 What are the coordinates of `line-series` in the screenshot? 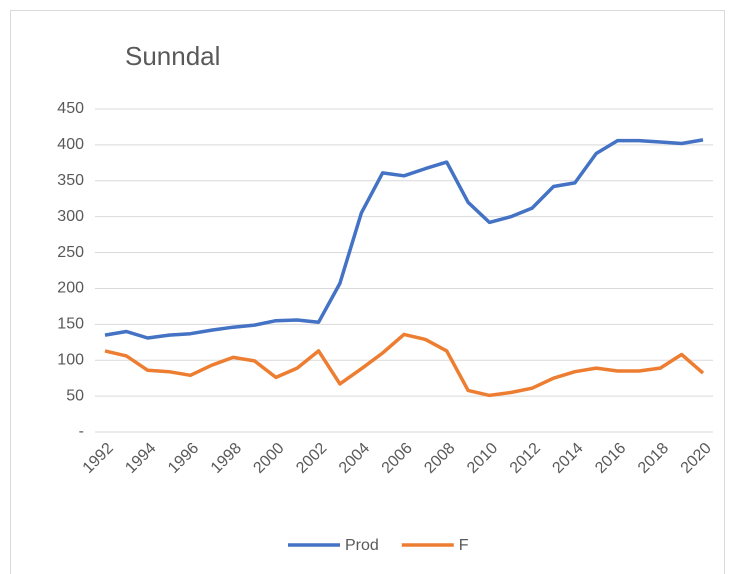 It's located at (404, 365).